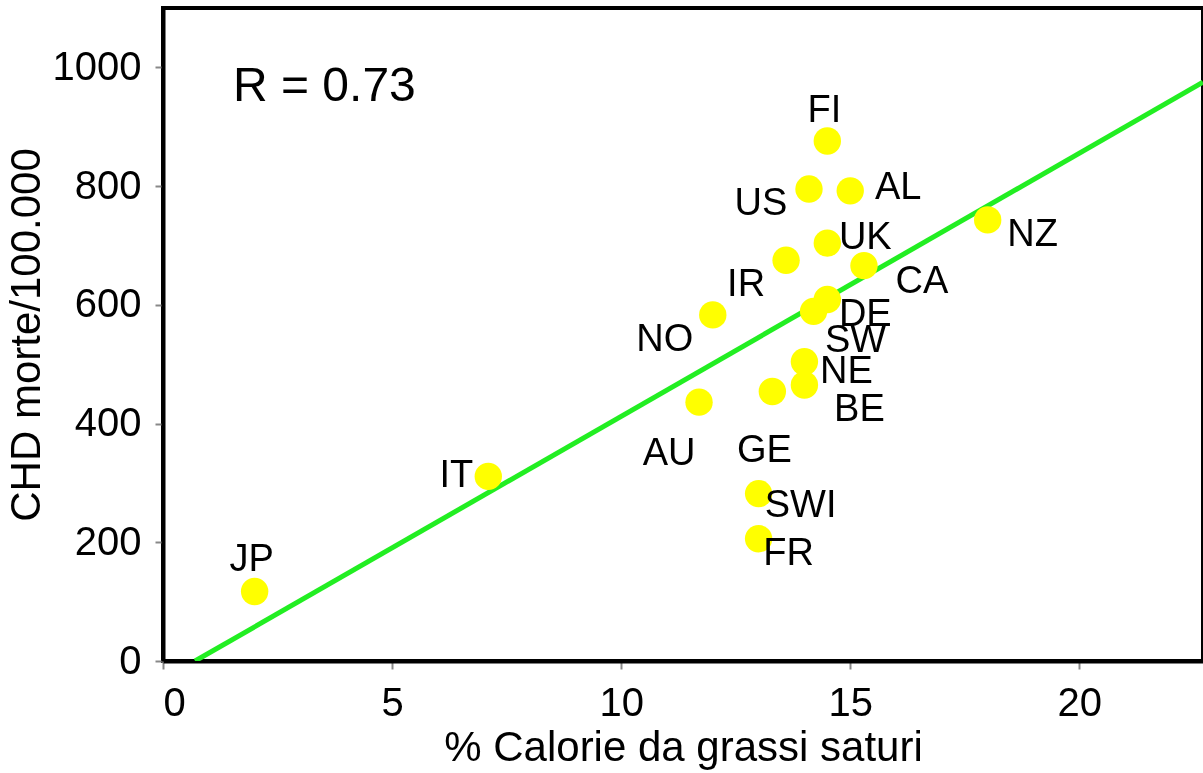 The height and width of the screenshot is (773, 1203). I want to click on series-label: UK, so click(865, 236).